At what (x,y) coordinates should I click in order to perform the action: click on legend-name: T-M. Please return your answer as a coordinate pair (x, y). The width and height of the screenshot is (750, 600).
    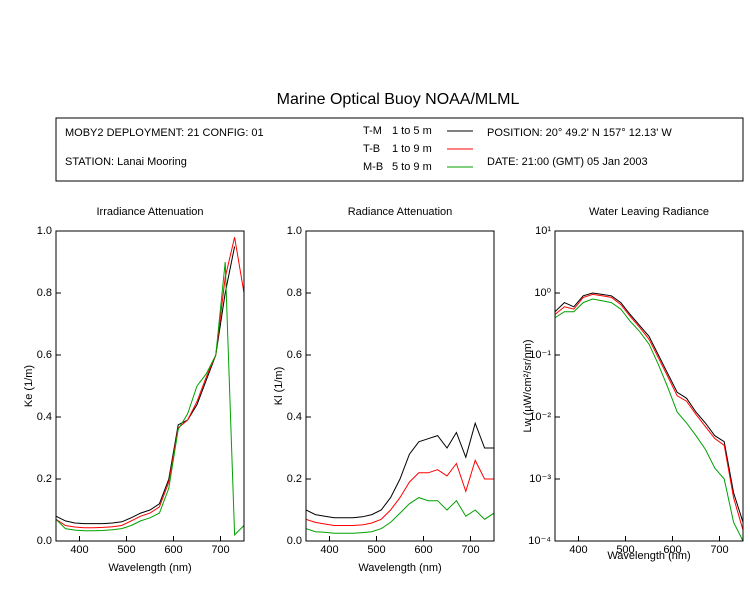
    Looking at the image, I should click on (372, 131).